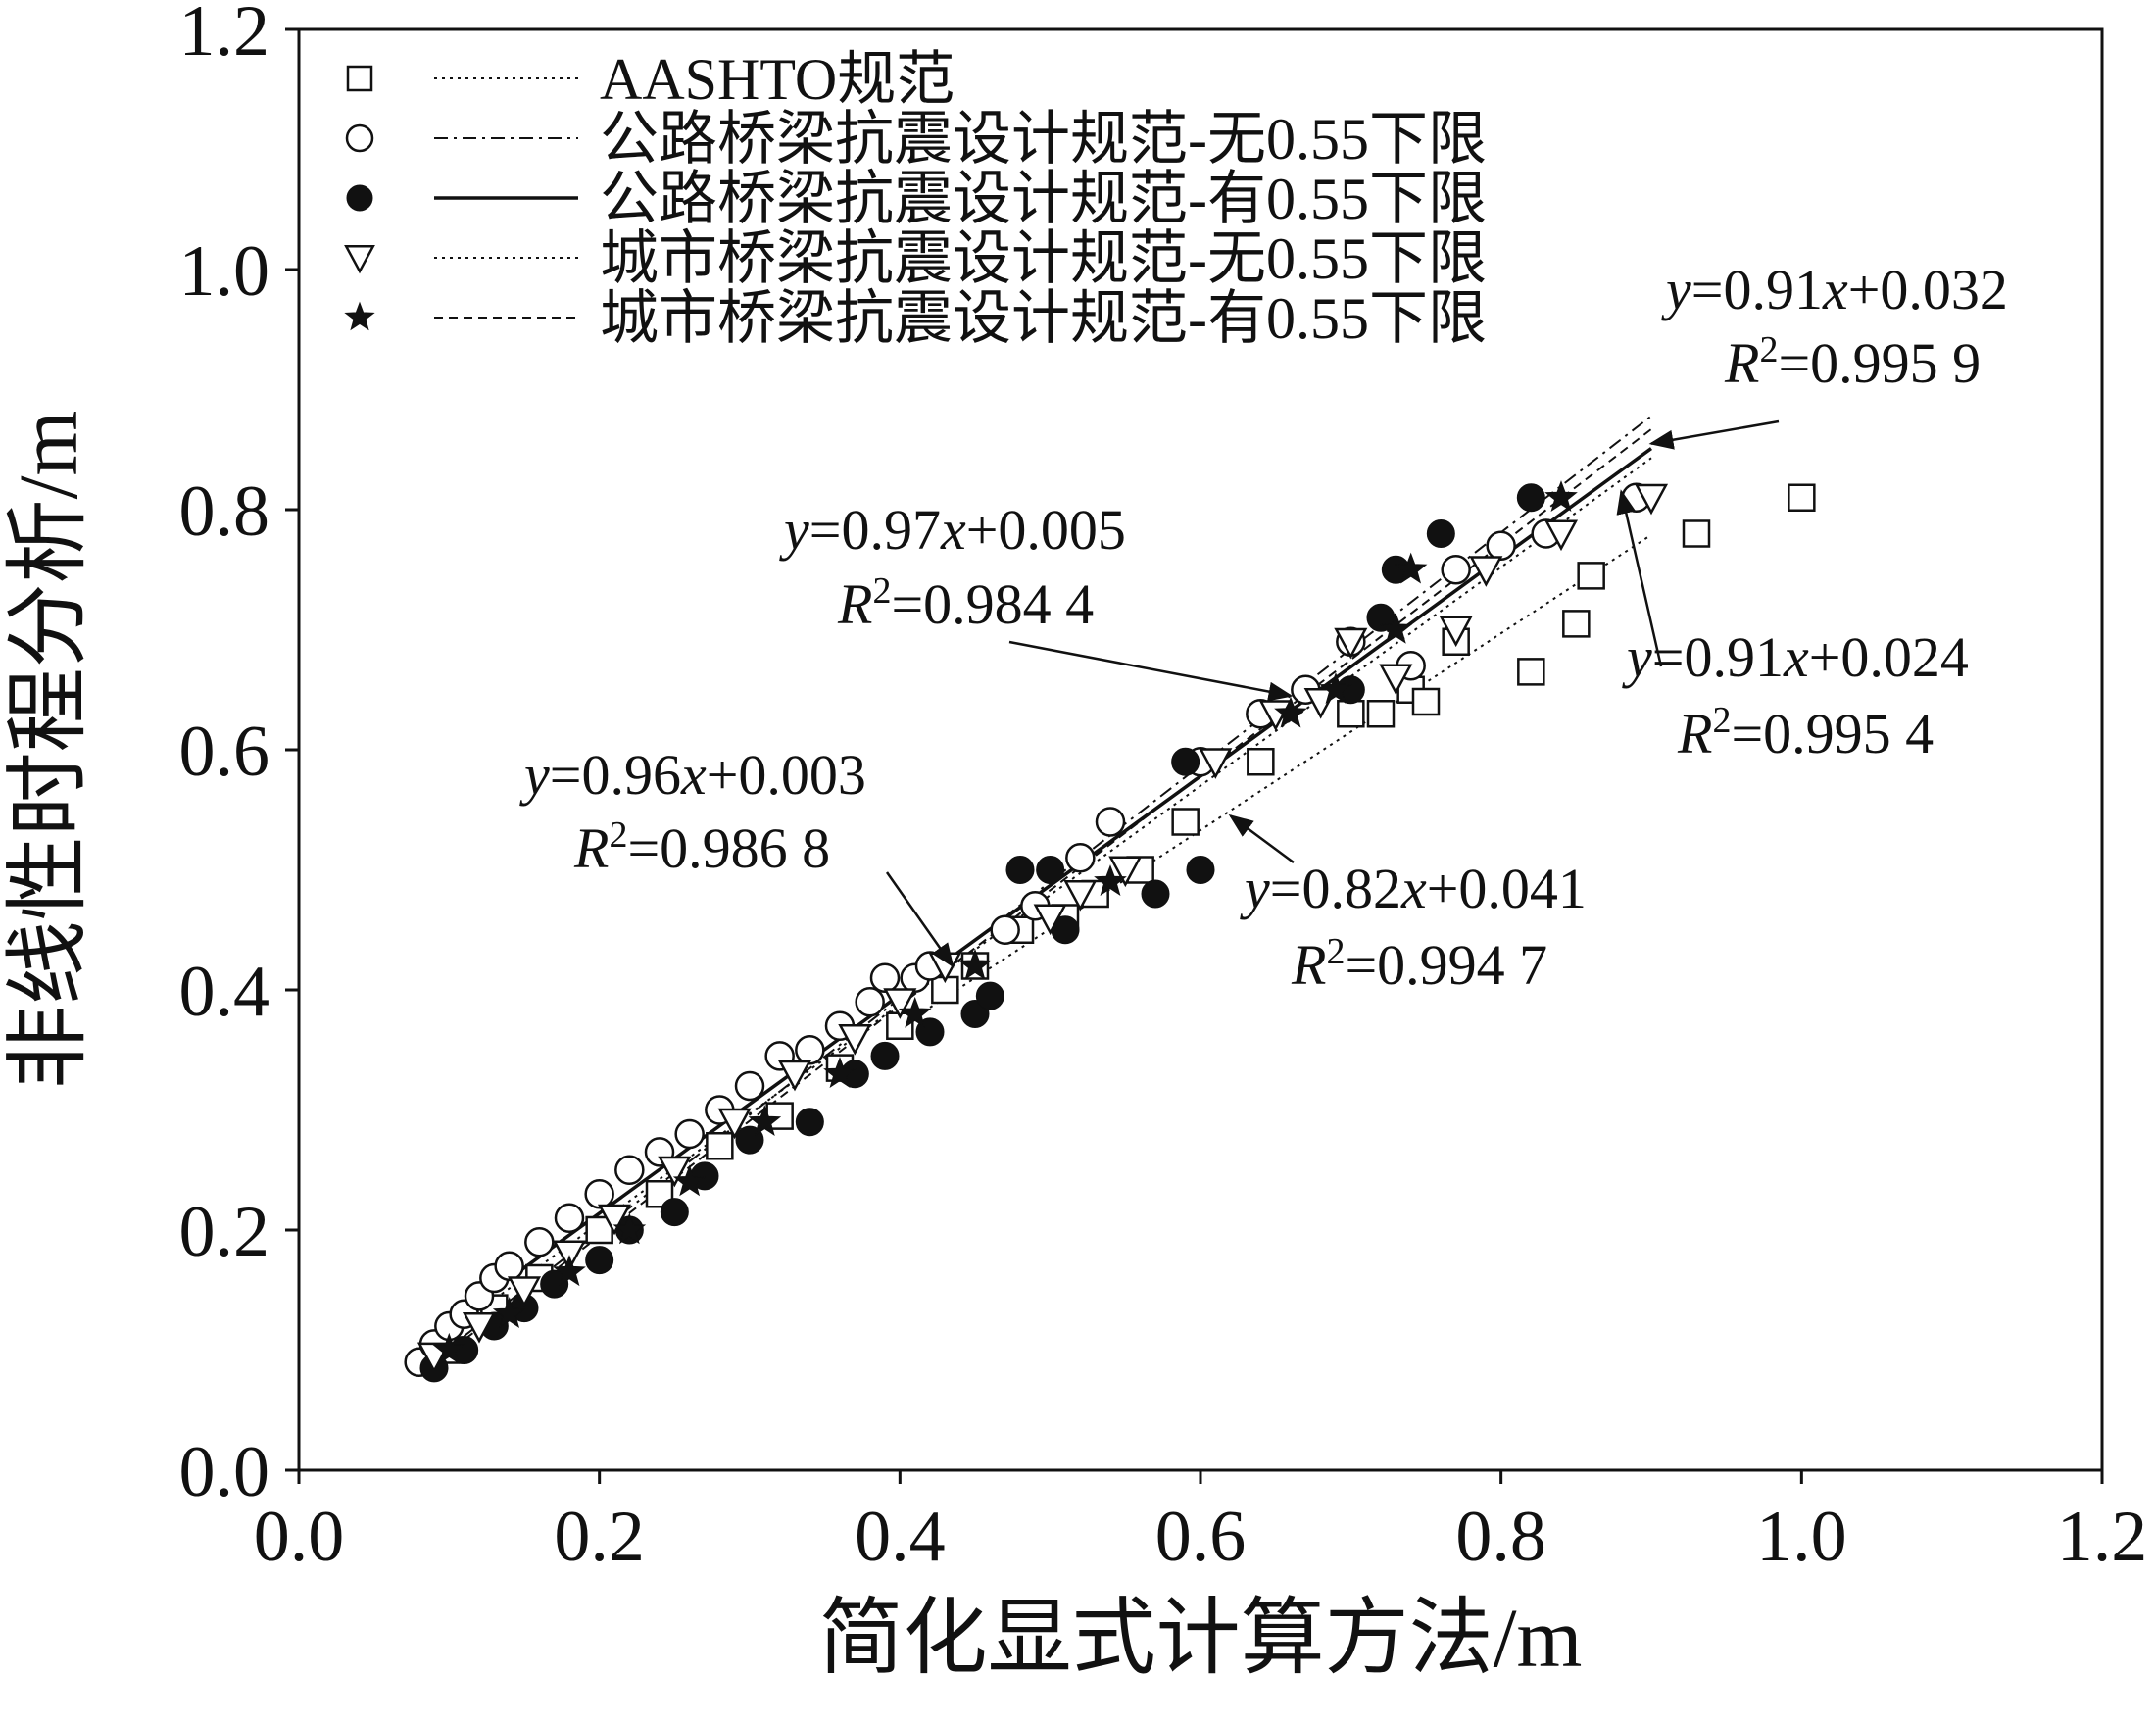 This screenshot has height=1725, width=2156. I want to click on legend-label: 公路桥梁抗震设计规范-无0.55下限, so click(1043, 139).